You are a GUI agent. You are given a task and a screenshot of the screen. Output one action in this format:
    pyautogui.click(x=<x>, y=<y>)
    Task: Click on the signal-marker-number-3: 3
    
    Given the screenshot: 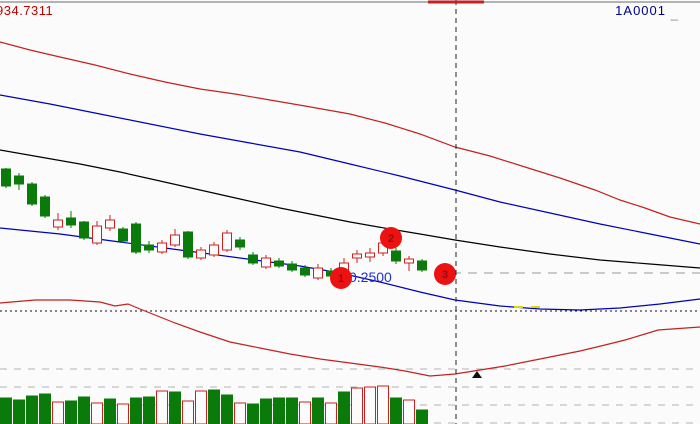 What is the action you would take?
    pyautogui.click(x=445, y=275)
    